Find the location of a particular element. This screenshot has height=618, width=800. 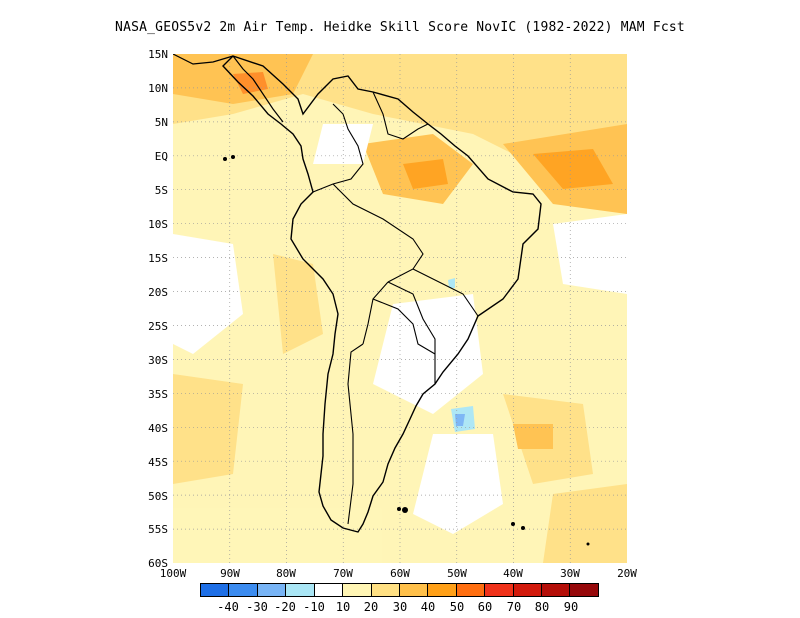

lat-label: 5N is located at coordinates (161, 122).